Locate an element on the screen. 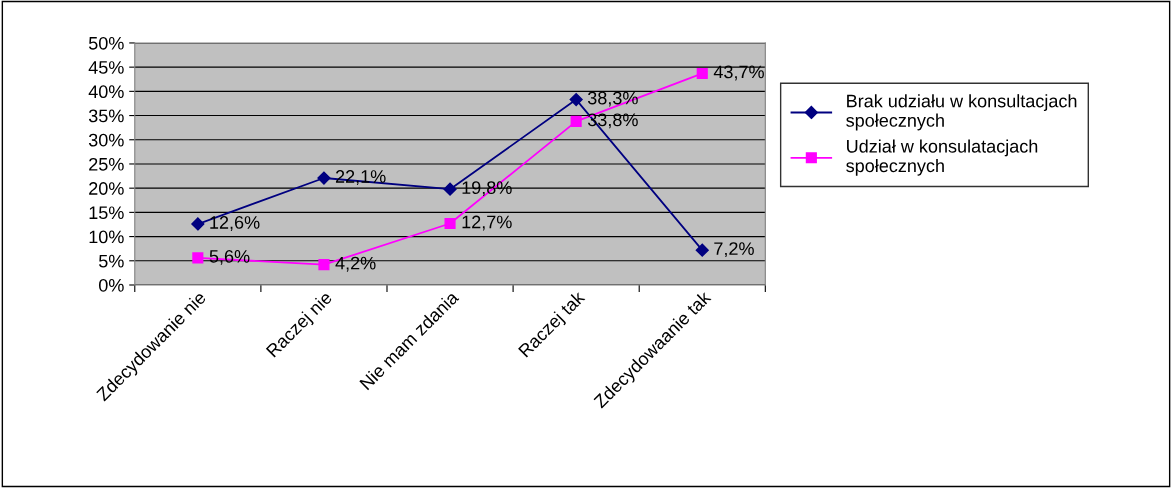 Image resolution: width=1172 pixels, height=488 pixels. y-tick-label: 10% is located at coordinates (106, 237).